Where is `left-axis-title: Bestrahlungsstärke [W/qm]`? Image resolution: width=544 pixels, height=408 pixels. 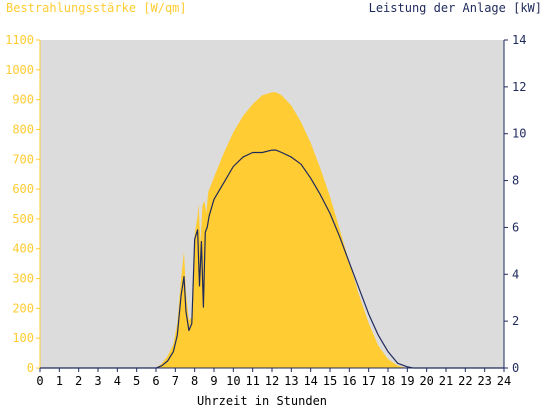 left-axis-title: Bestrahlungsstärke [W/qm] is located at coordinates (96, 8).